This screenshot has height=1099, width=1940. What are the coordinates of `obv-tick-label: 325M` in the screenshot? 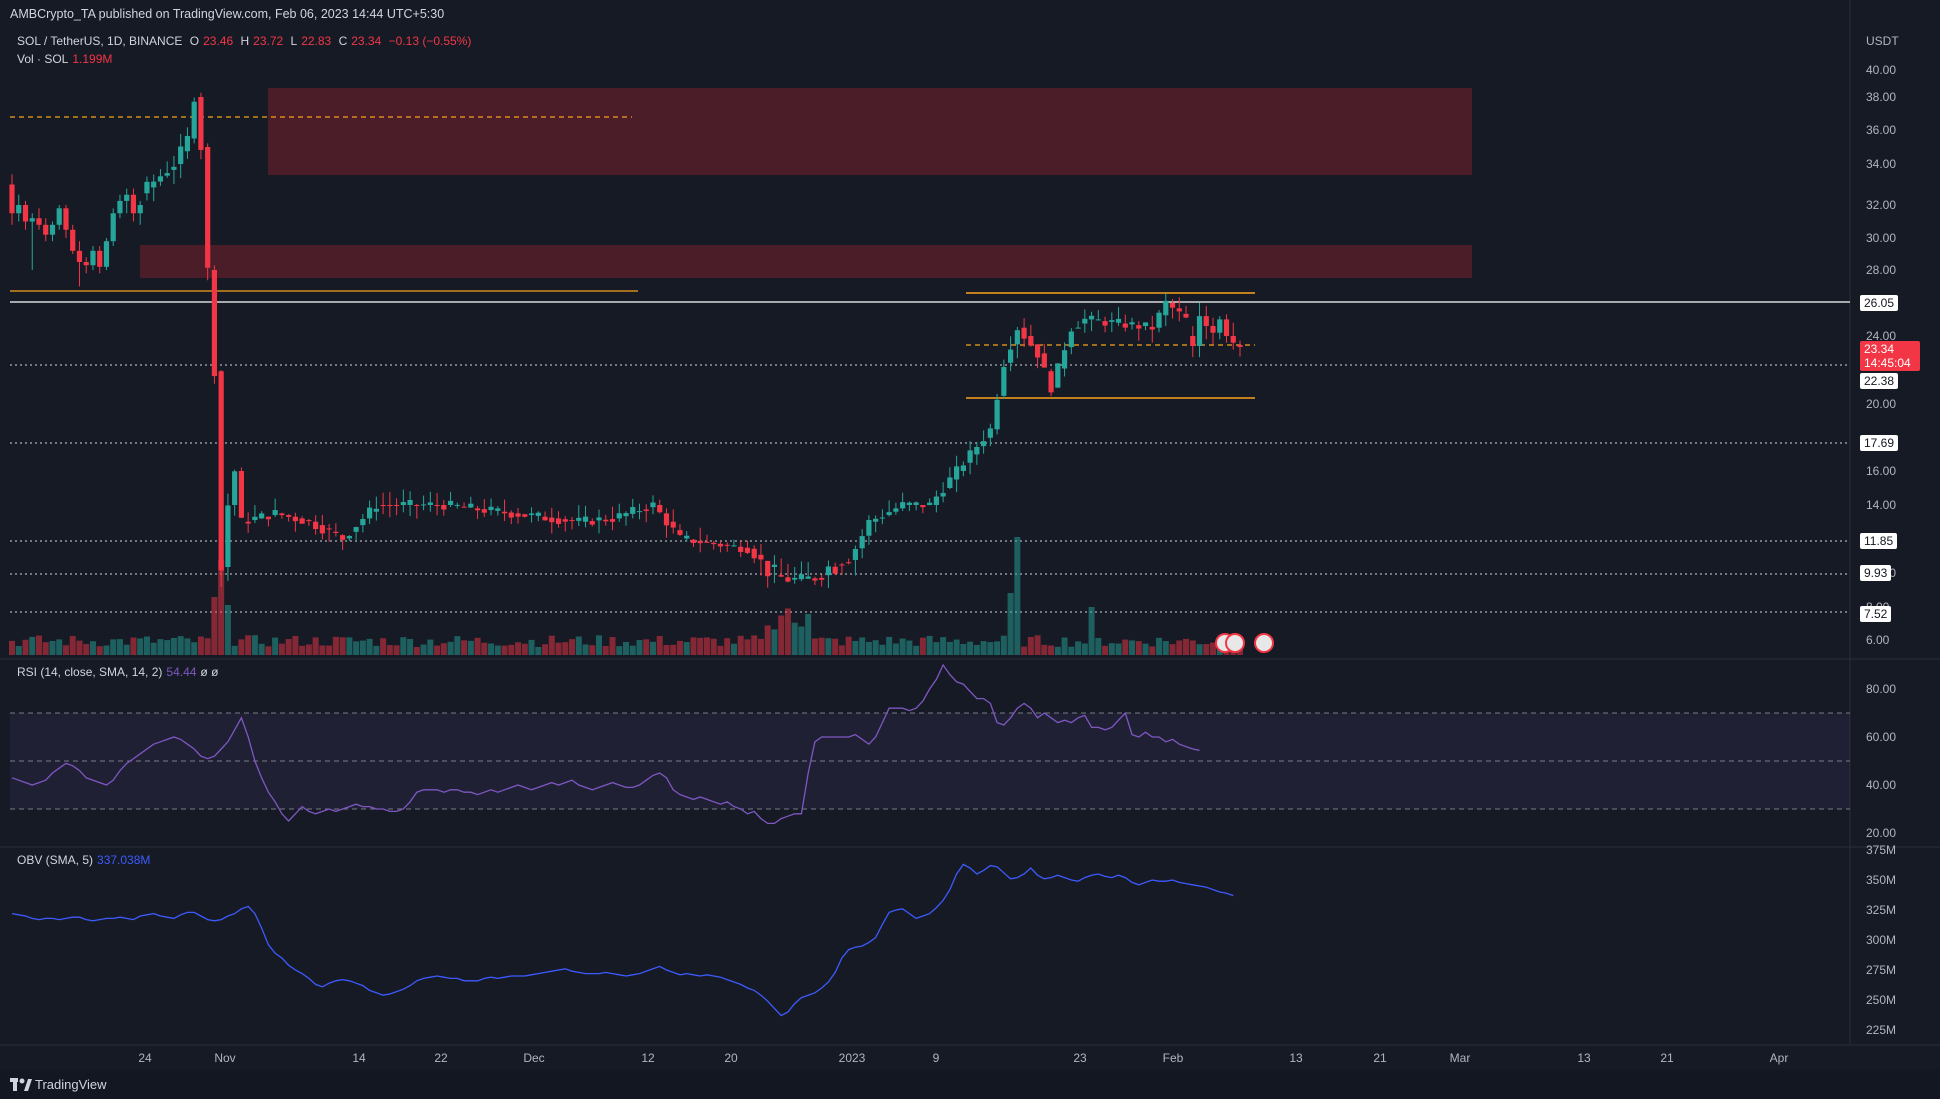 It's located at (1881, 910).